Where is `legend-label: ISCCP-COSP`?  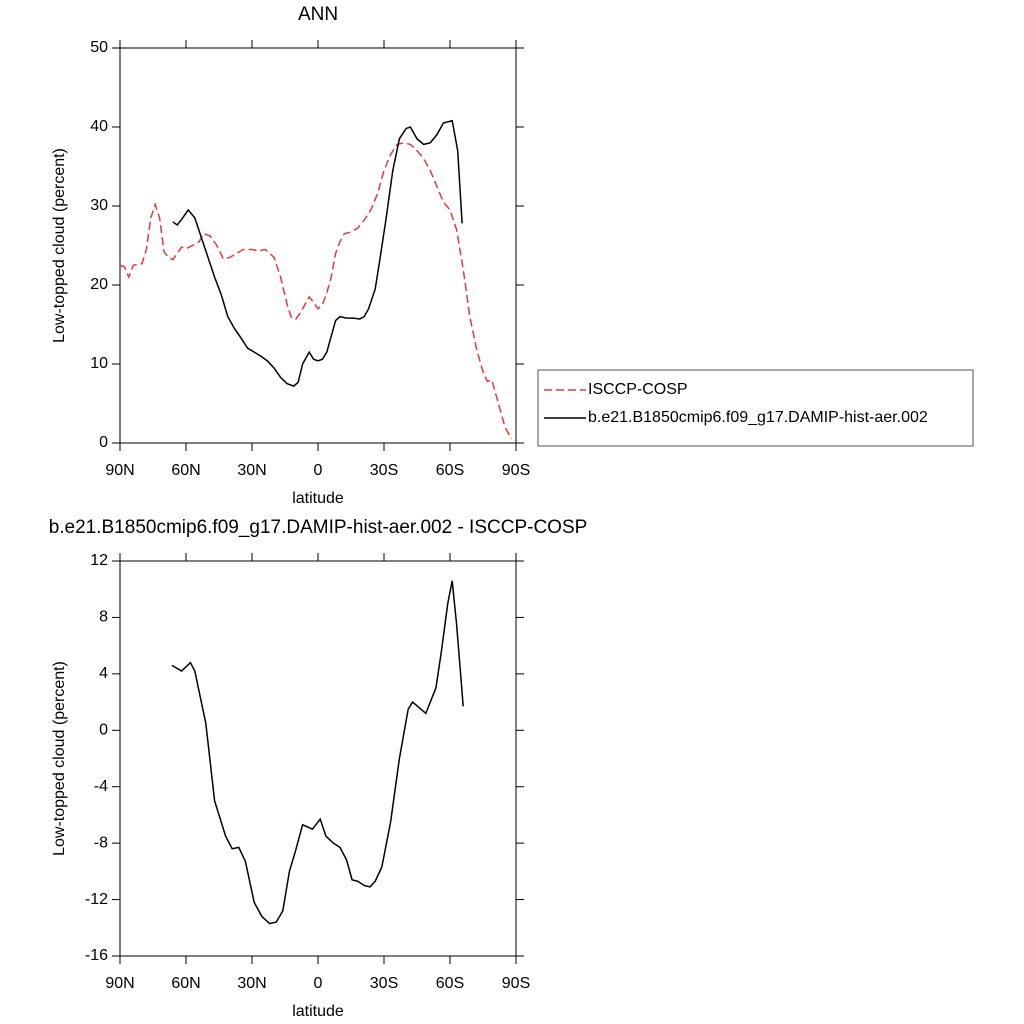 legend-label: ISCCP-COSP is located at coordinates (638, 389).